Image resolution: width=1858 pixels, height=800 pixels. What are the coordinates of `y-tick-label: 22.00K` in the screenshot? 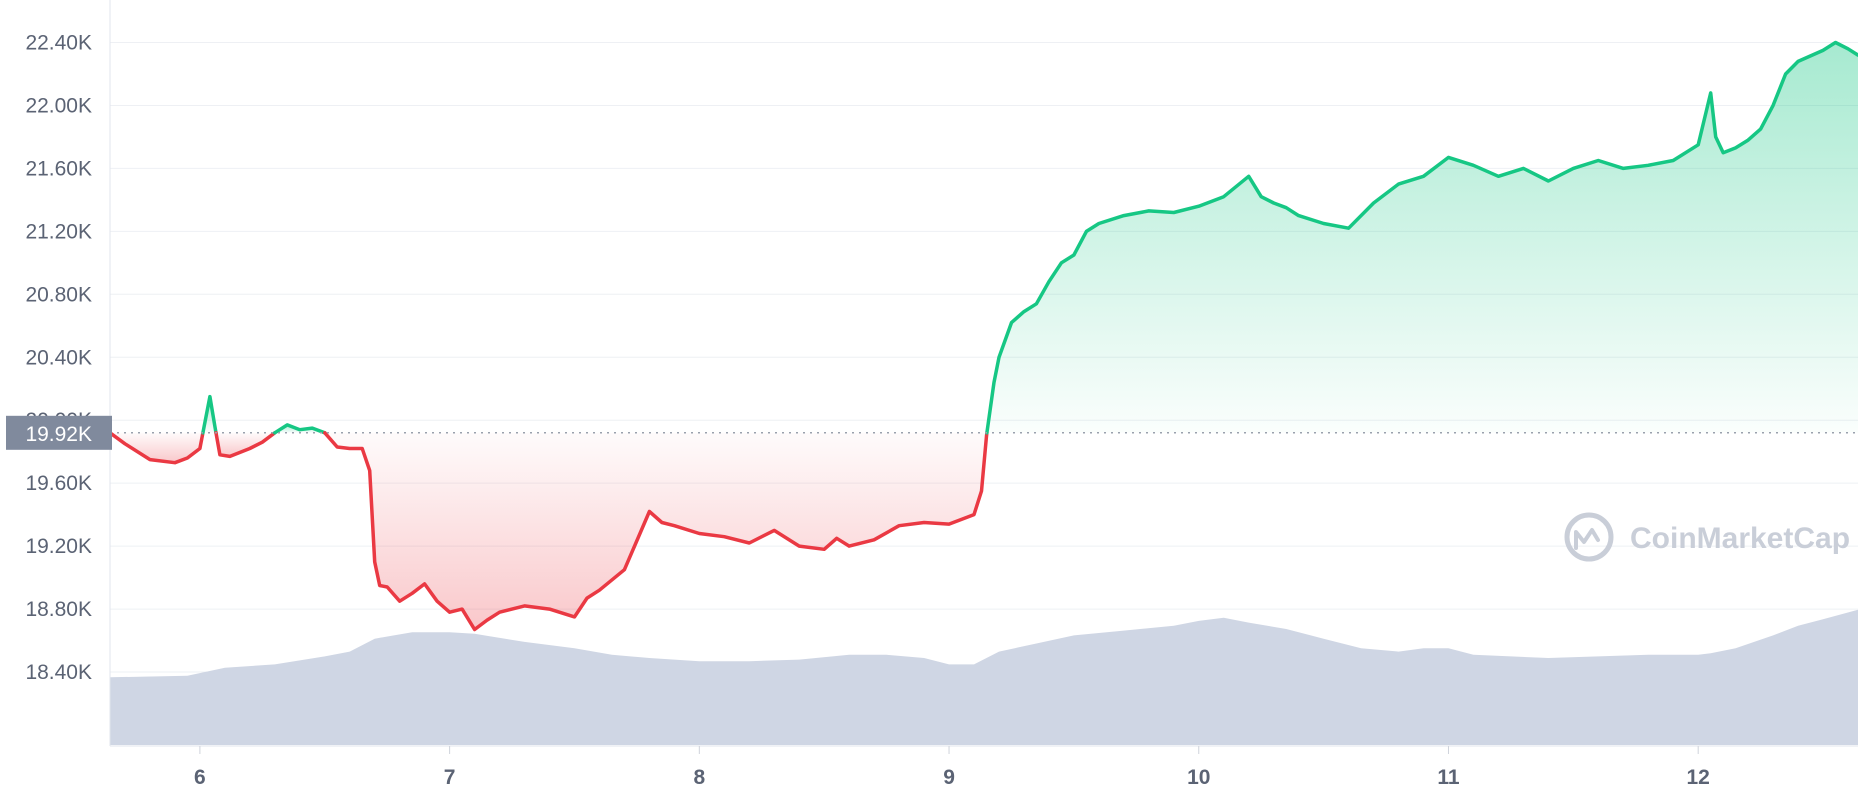 It's located at (58, 105).